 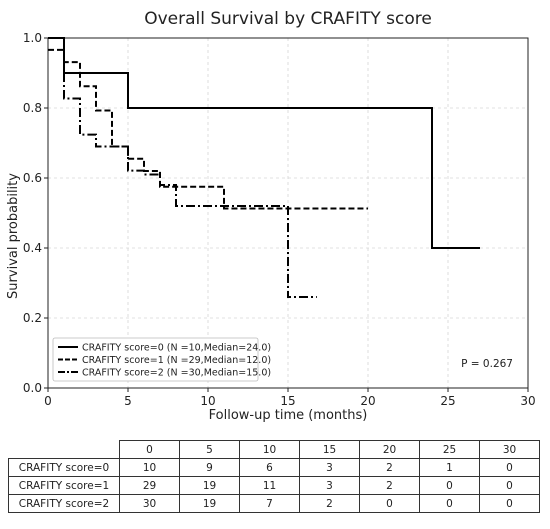 What do you see at coordinates (287, 401) in the screenshot?
I see `x-tick-label: 15` at bounding box center [287, 401].